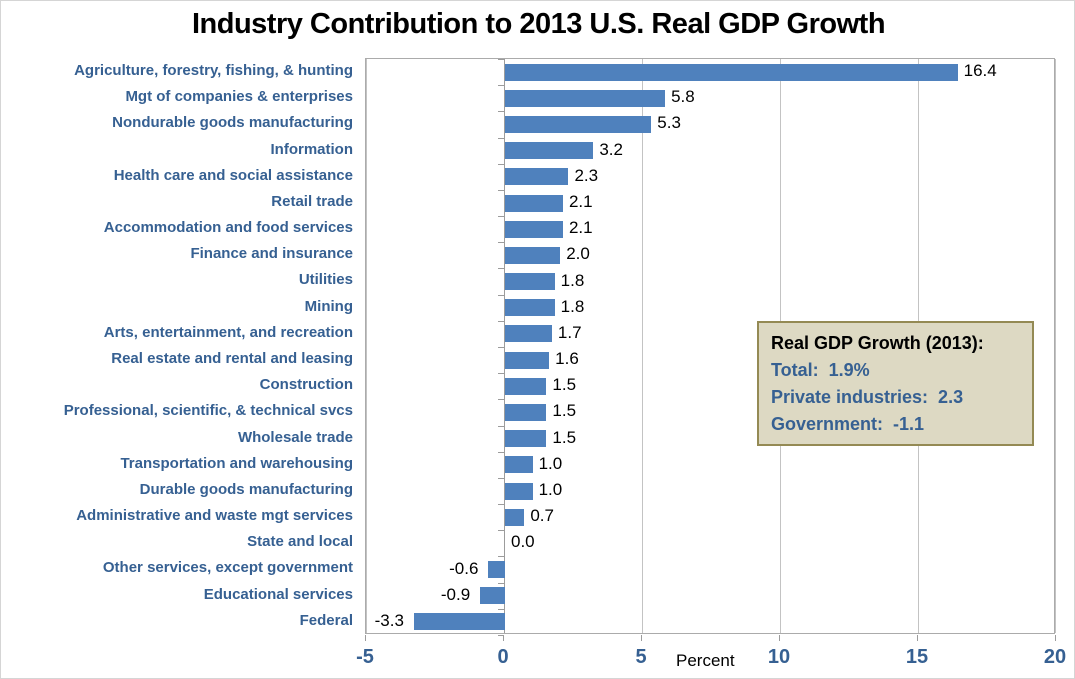 The image size is (1075, 679). Describe the element at coordinates (239, 97) in the screenshot. I see `category-label: Mgt of companies & enterprises` at that location.